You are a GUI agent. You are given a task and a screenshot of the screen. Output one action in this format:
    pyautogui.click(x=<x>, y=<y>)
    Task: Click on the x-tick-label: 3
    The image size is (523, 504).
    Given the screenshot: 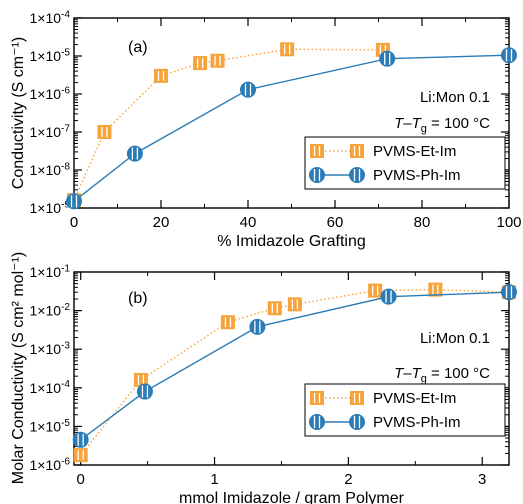 What is the action you would take?
    pyautogui.click(x=482, y=479)
    